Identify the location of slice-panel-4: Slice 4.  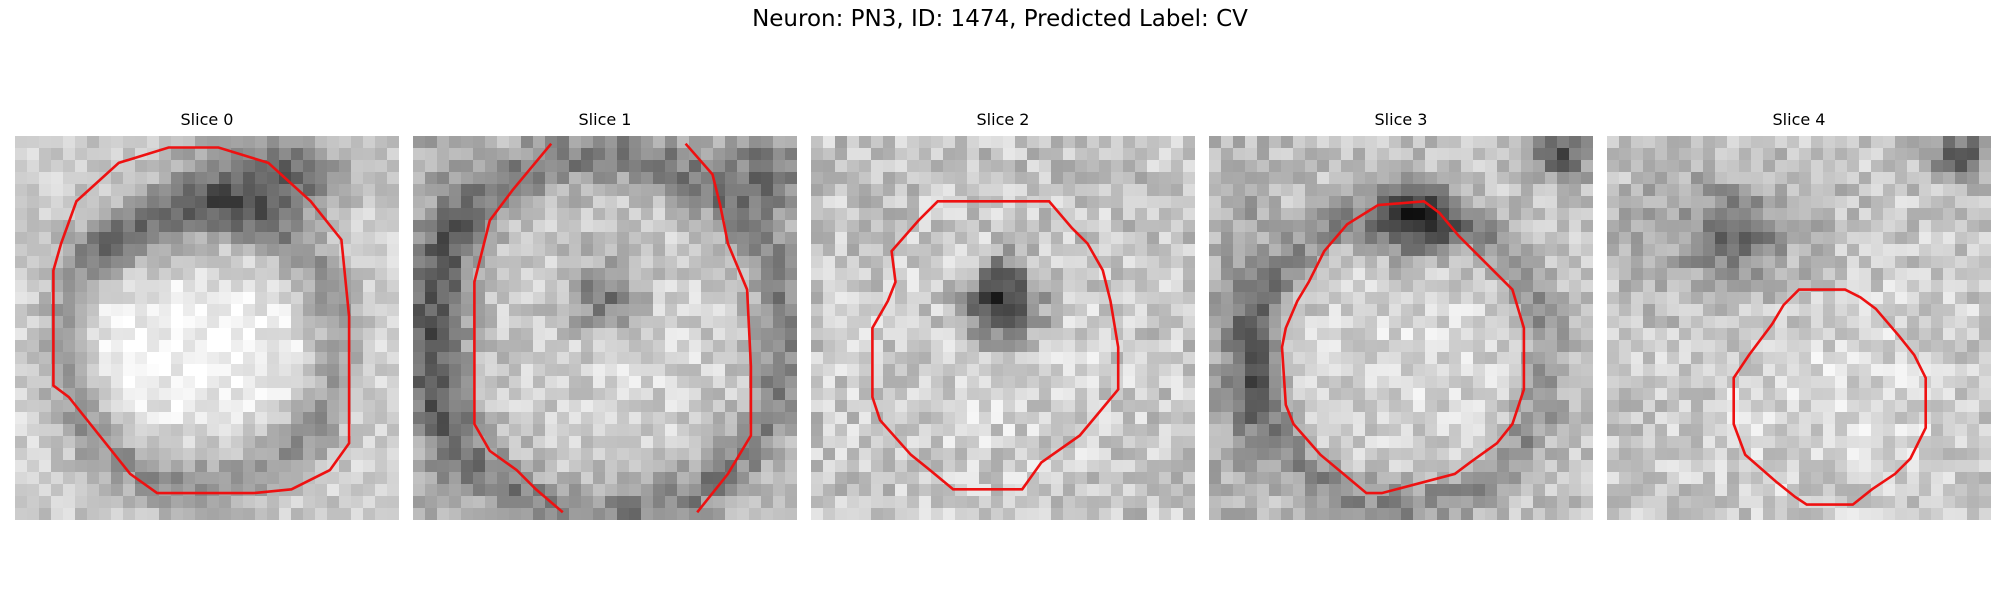
(1799, 314).